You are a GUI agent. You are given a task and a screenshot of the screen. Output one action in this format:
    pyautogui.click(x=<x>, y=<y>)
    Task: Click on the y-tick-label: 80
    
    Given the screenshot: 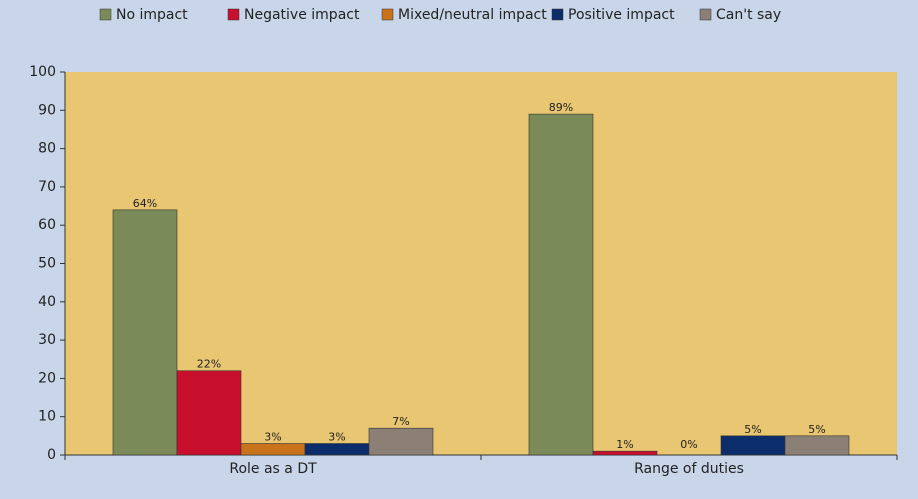 What is the action you would take?
    pyautogui.click(x=47, y=149)
    